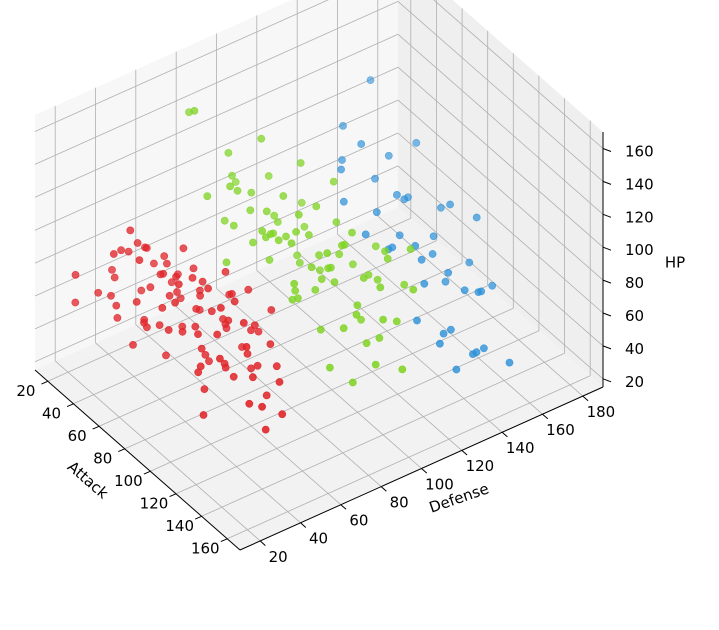 Image resolution: width=719 pixels, height=630 pixels. Describe the element at coordinates (137, 460) in the screenshot. I see `x-axis-line` at that location.